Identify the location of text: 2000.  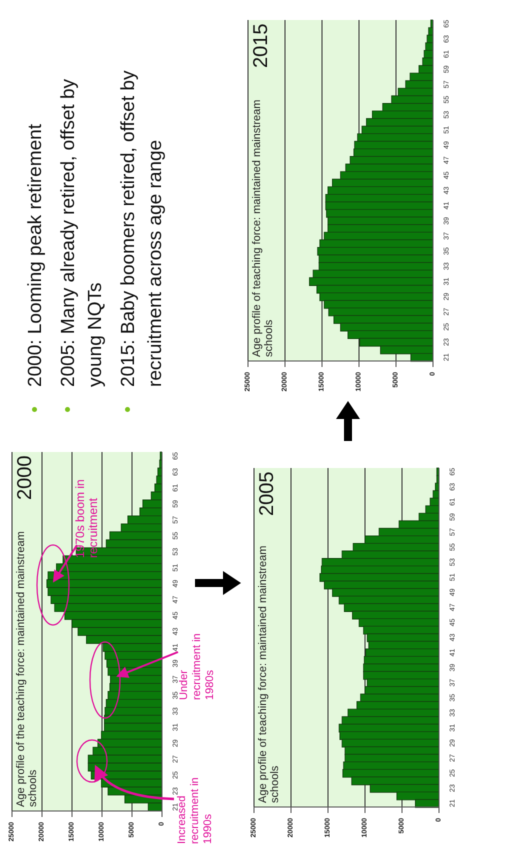
(25, 479).